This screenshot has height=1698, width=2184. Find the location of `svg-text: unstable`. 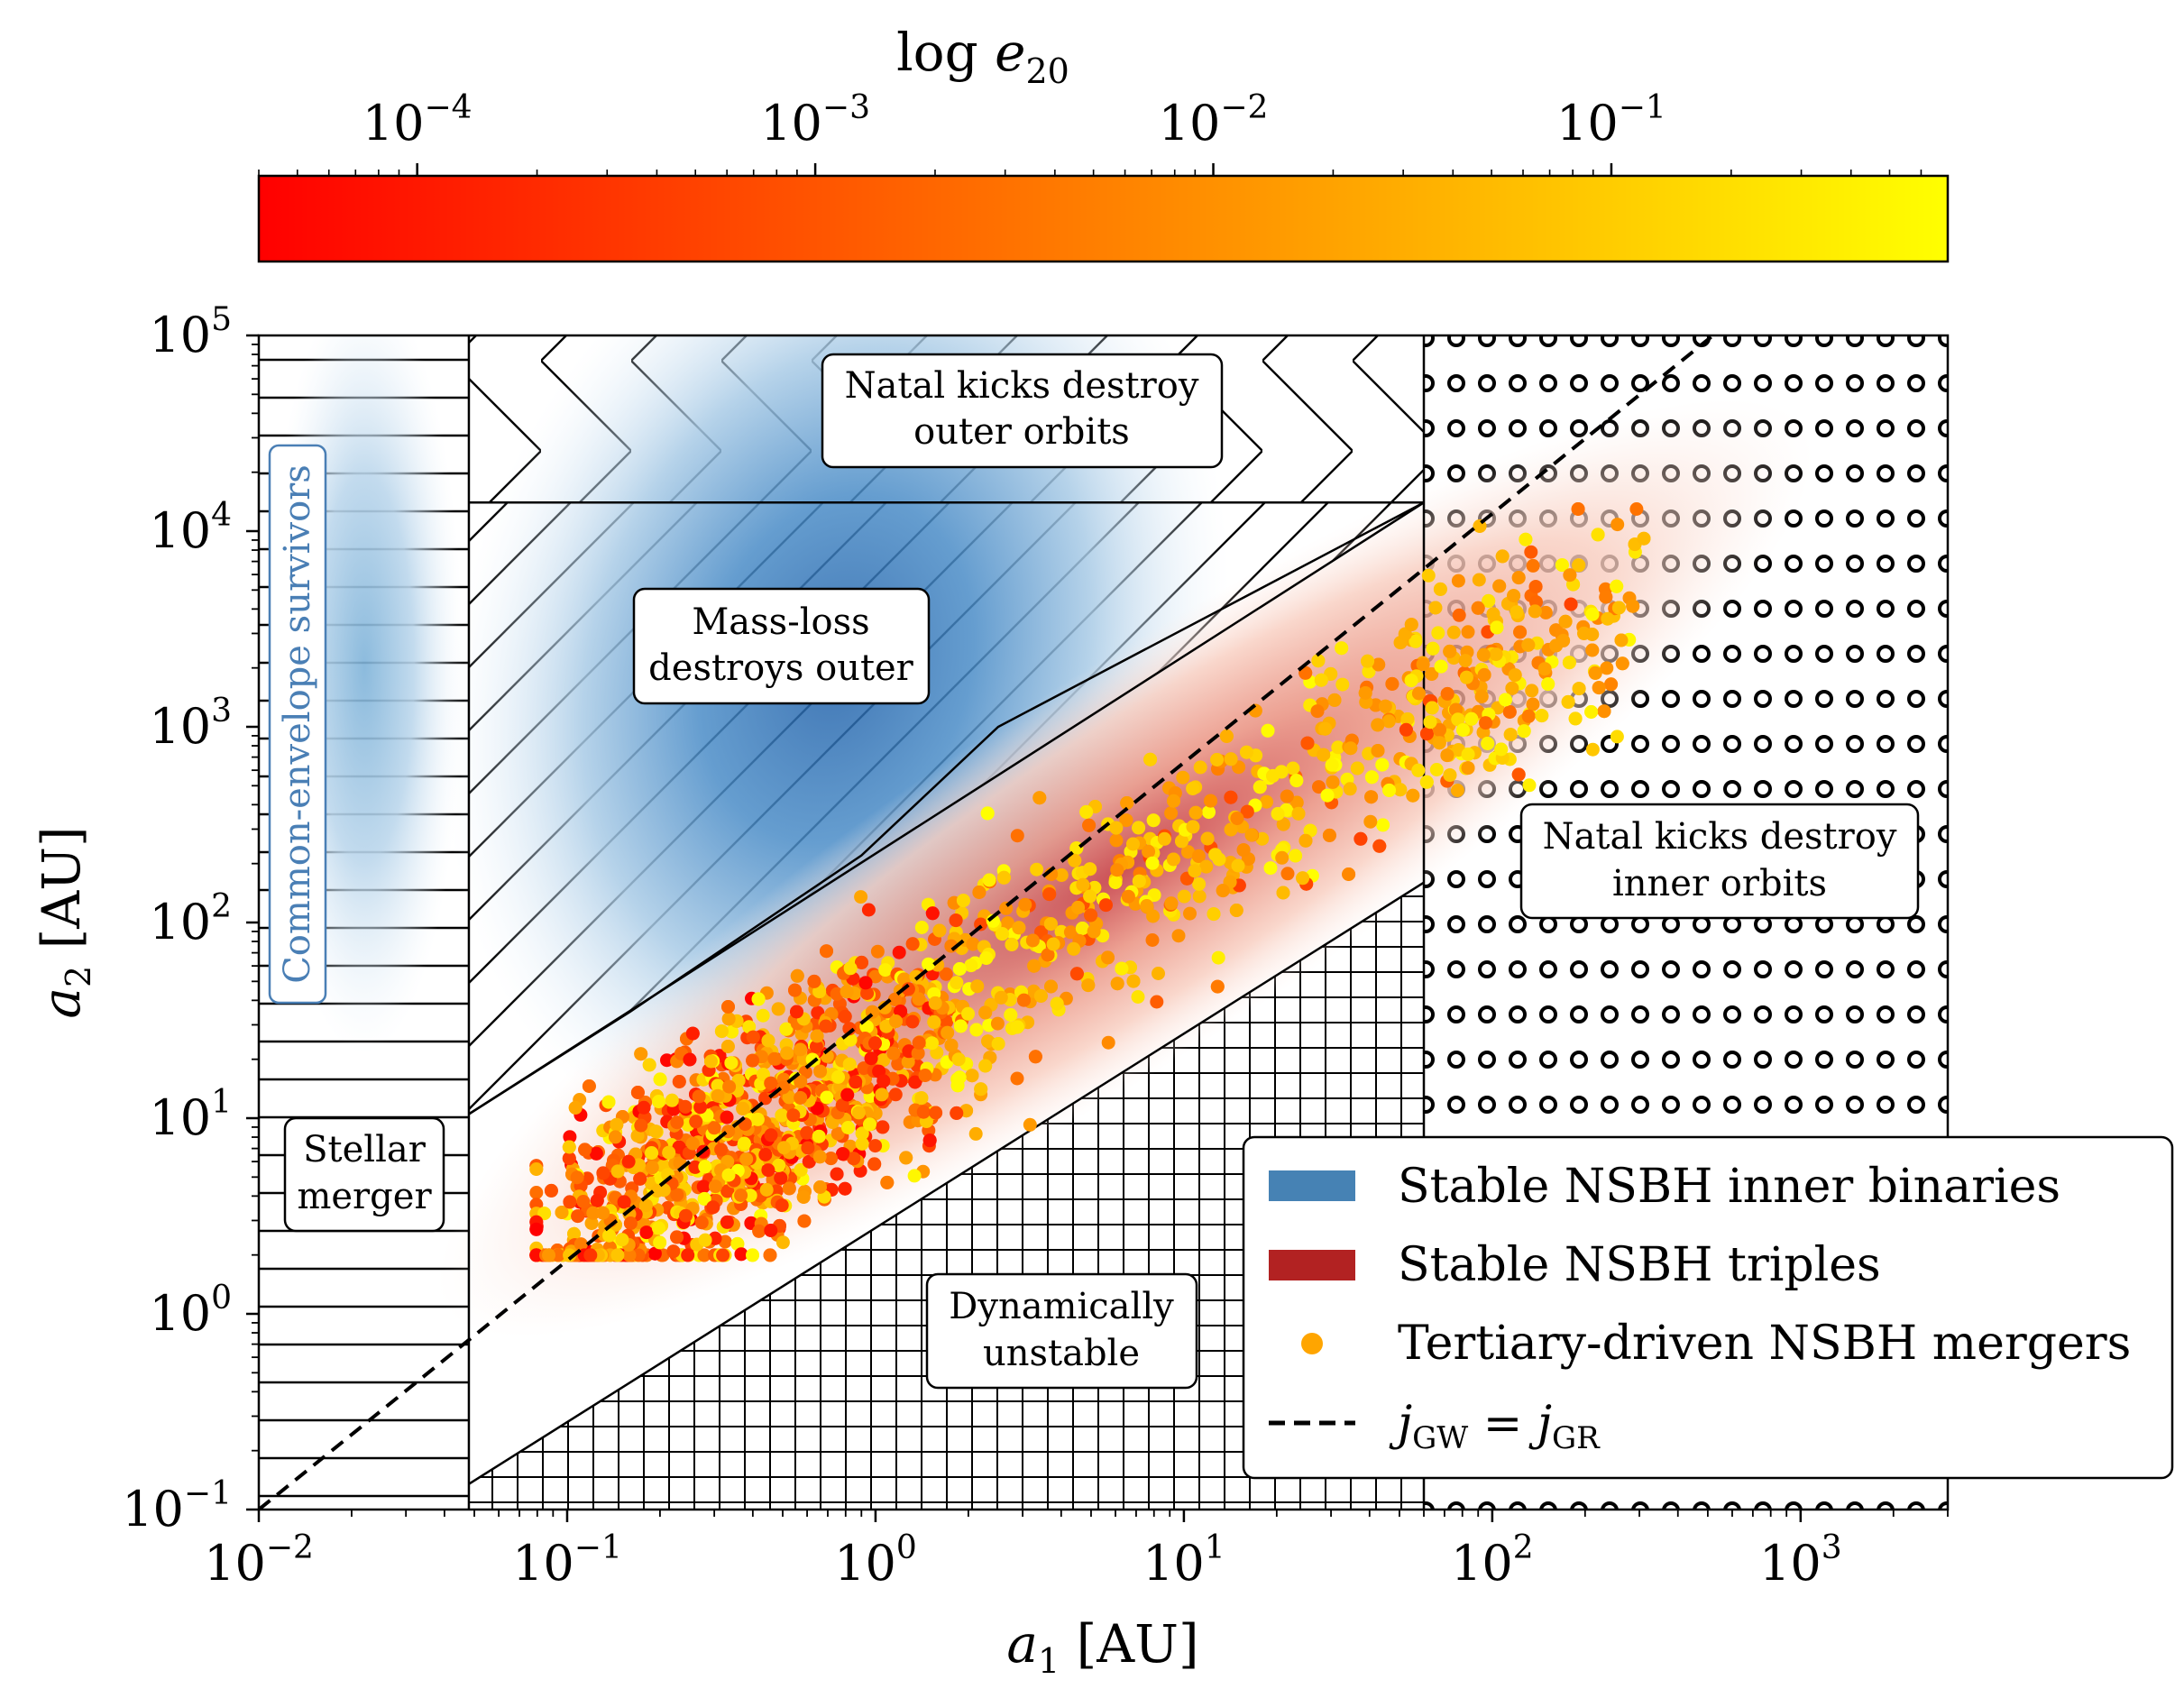

svg-text: unstable is located at coordinates (1062, 1354).